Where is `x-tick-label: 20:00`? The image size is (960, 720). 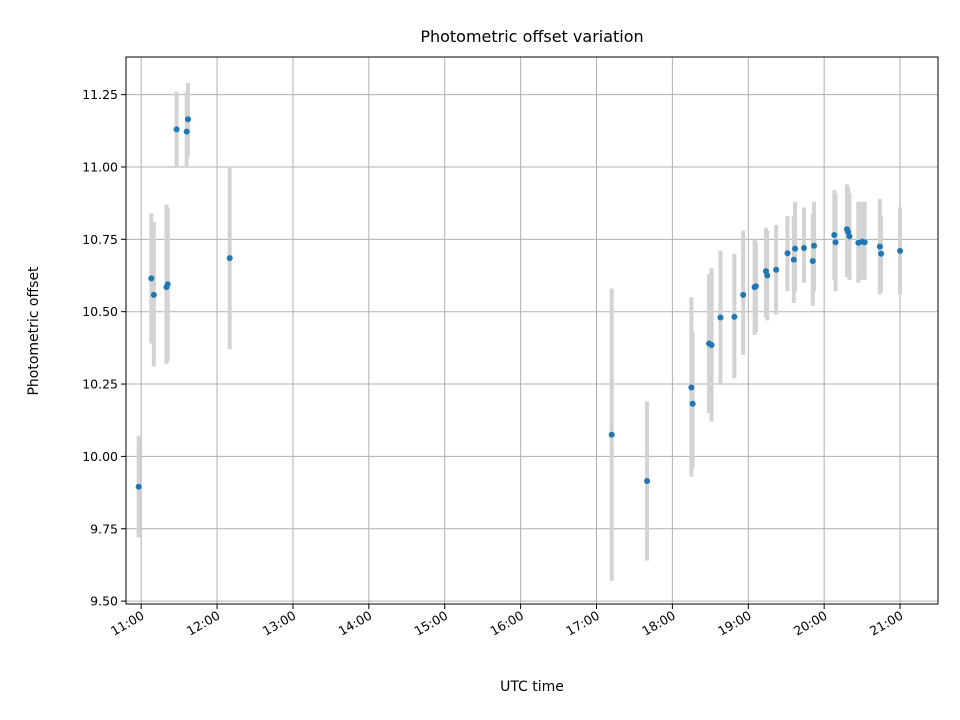
x-tick-label: 20:00 is located at coordinates (810, 623).